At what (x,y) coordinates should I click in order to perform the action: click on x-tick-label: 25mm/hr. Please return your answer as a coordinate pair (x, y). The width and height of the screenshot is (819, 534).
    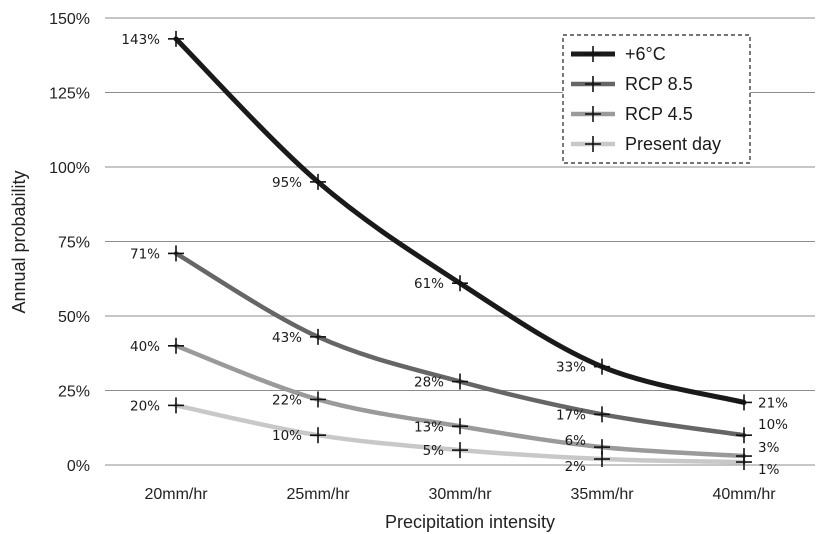
    Looking at the image, I should click on (318, 494).